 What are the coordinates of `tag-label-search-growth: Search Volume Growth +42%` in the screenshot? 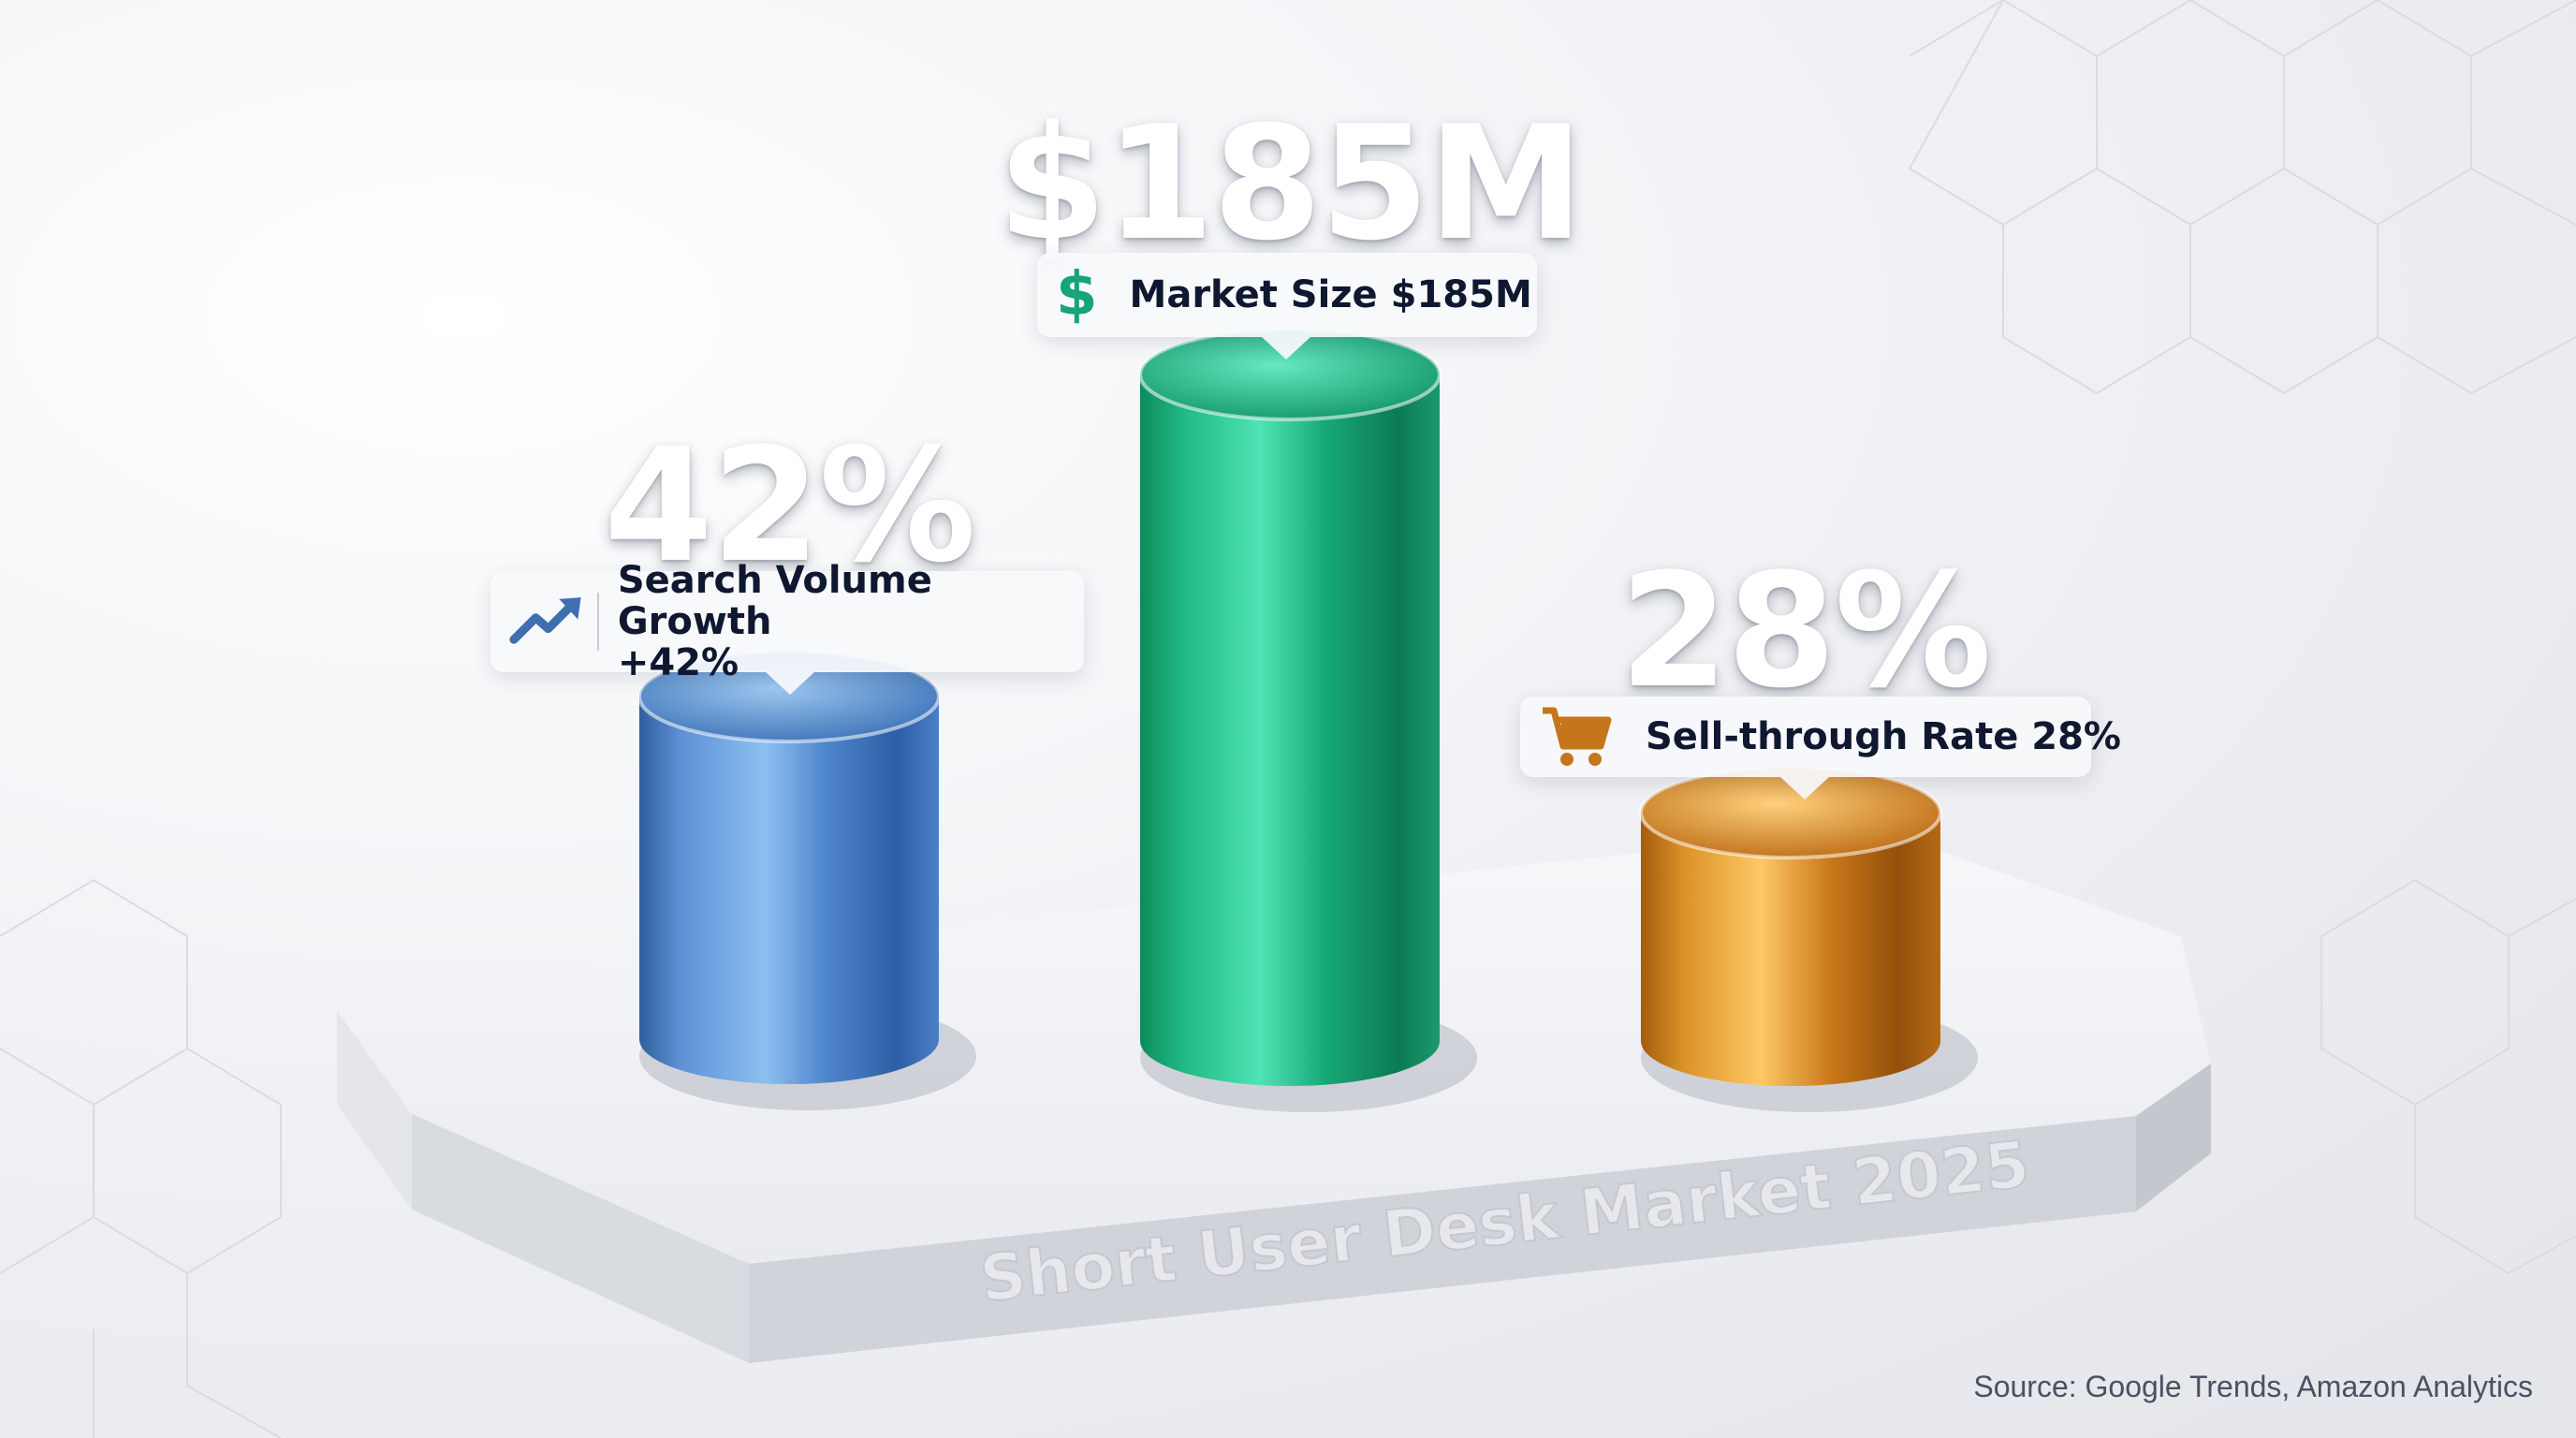 It's located at (839, 621).